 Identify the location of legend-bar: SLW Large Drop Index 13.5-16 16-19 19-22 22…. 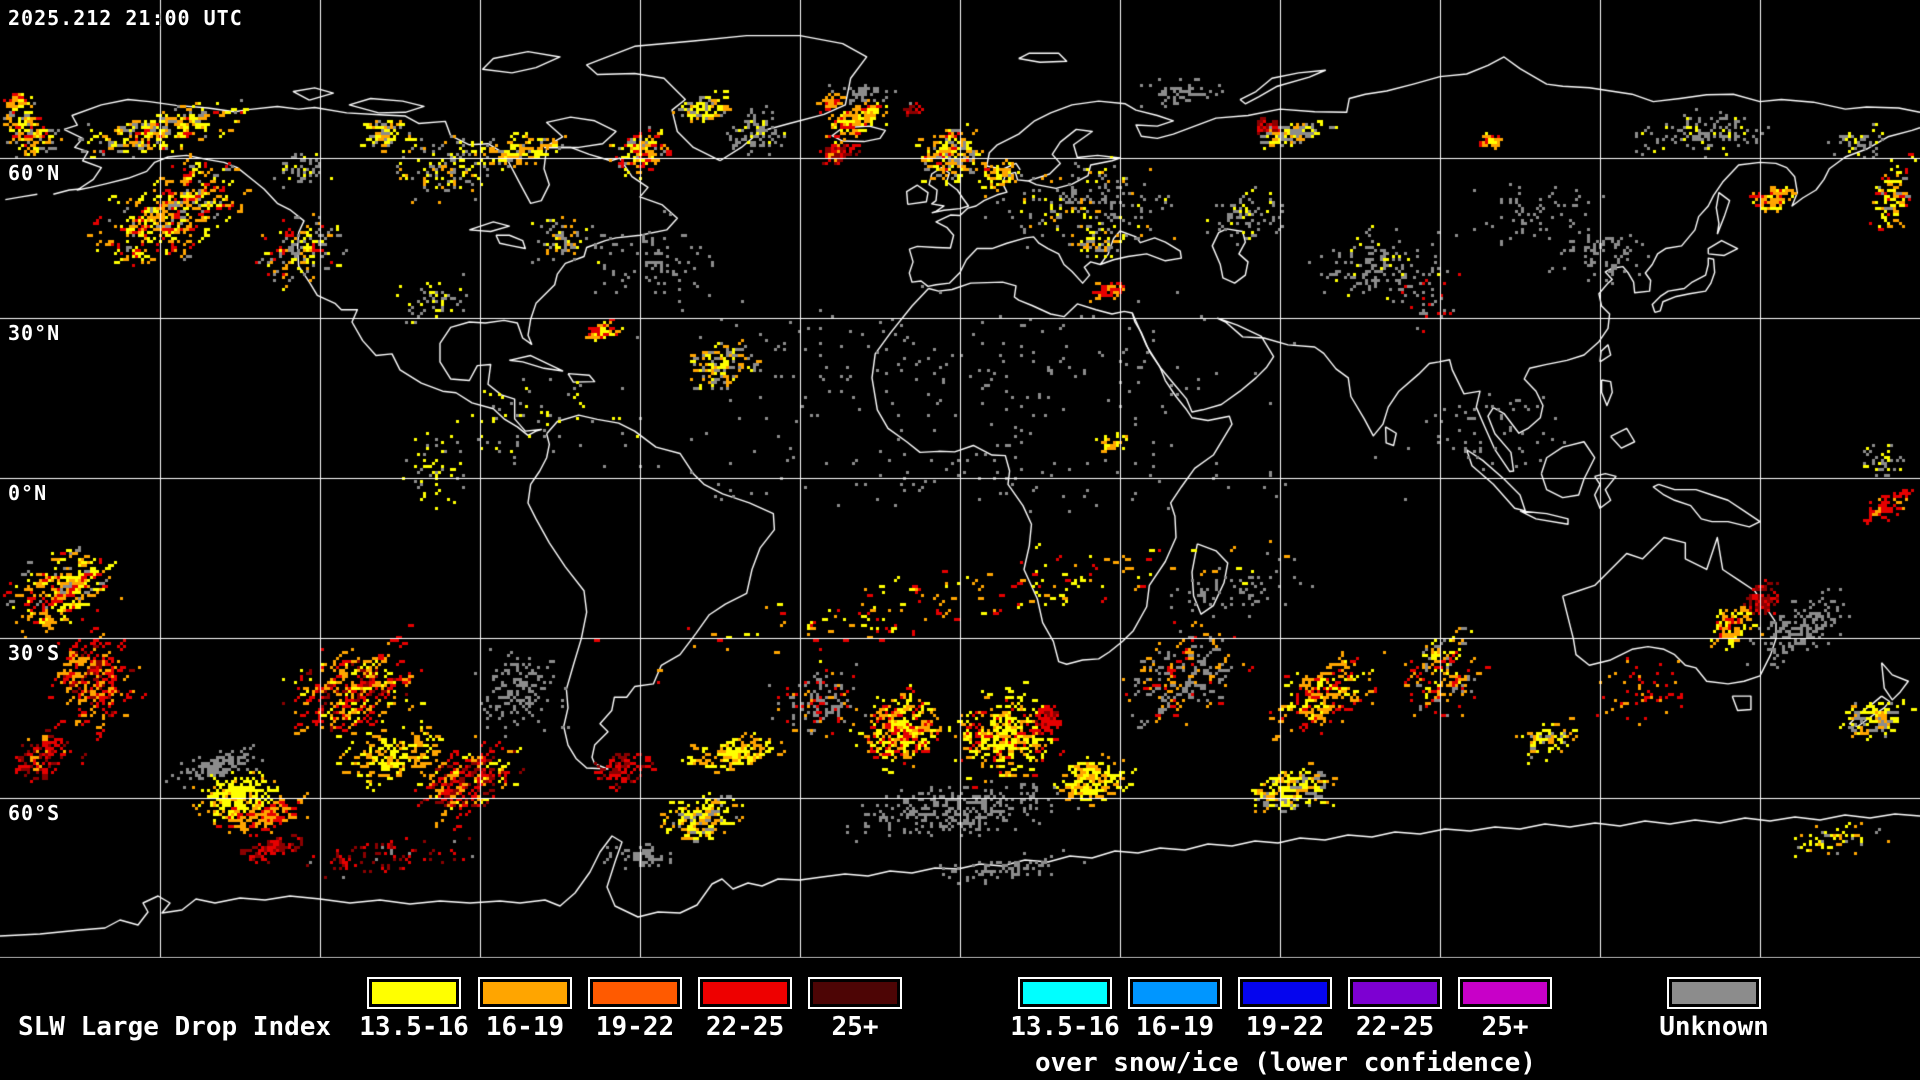
(960, 1019).